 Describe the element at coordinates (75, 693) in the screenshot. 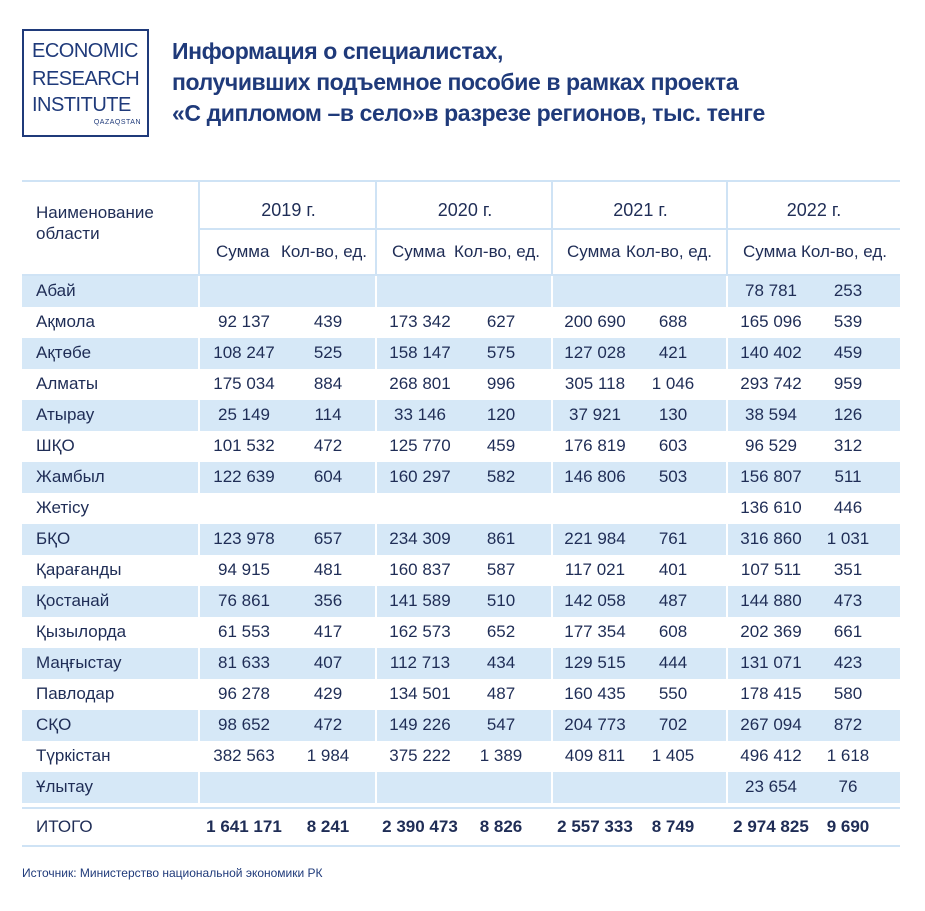

I see `region-name: Павлодар` at that location.